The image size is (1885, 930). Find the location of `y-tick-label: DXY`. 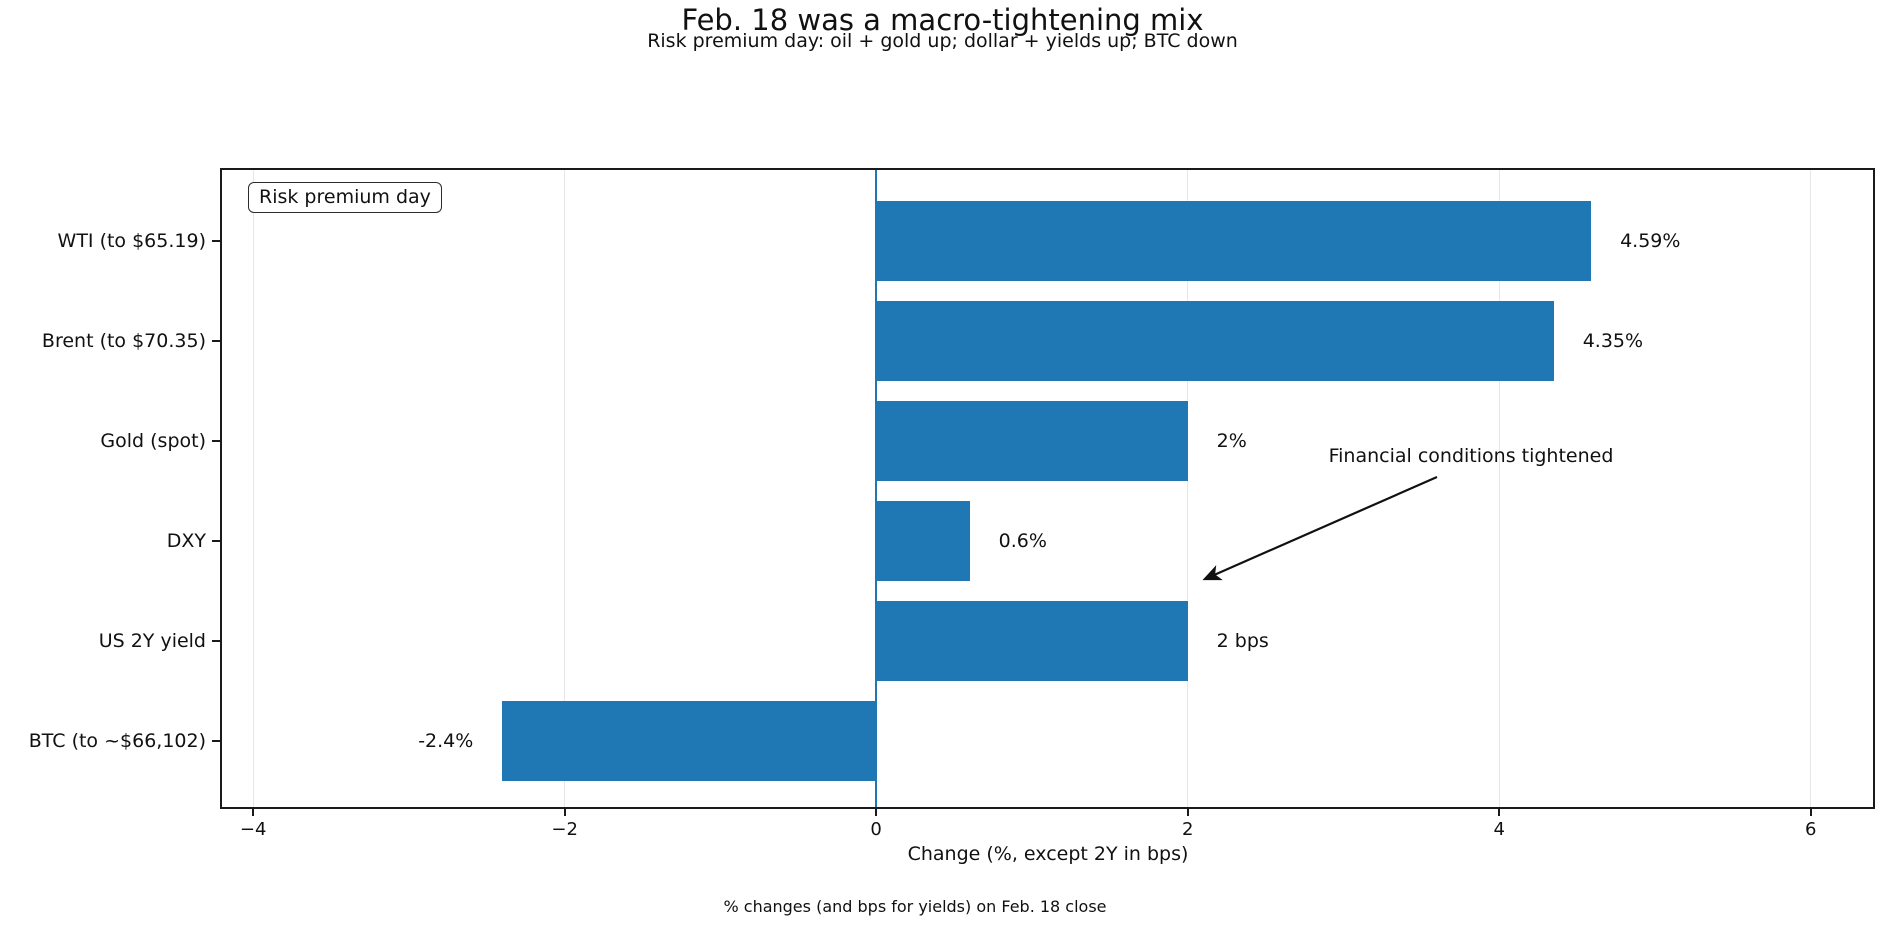

y-tick-label: DXY is located at coordinates (186, 541).